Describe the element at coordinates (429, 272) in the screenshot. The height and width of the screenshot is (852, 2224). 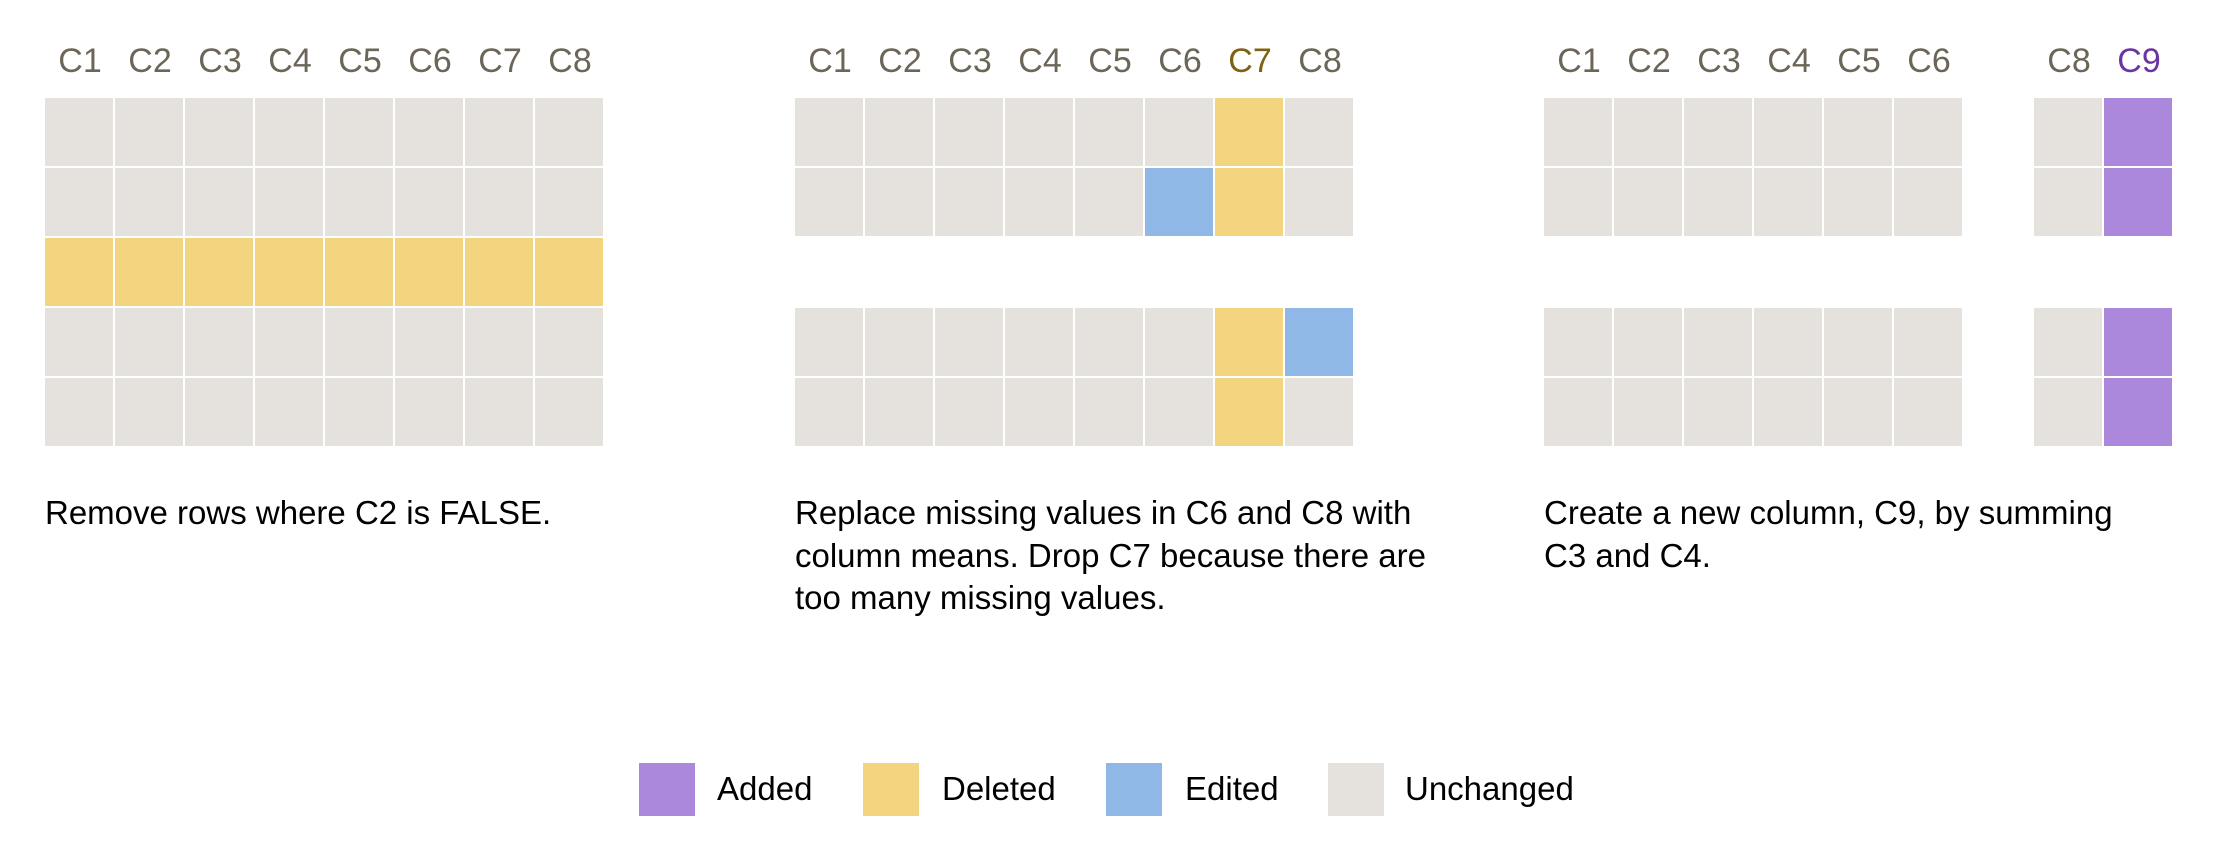
I see `cell-r3-c6` at that location.